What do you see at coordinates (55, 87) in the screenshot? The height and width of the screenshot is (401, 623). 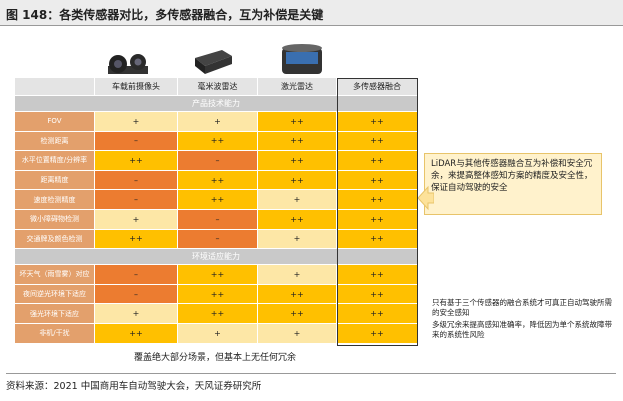 I see `header-cell` at bounding box center [55, 87].